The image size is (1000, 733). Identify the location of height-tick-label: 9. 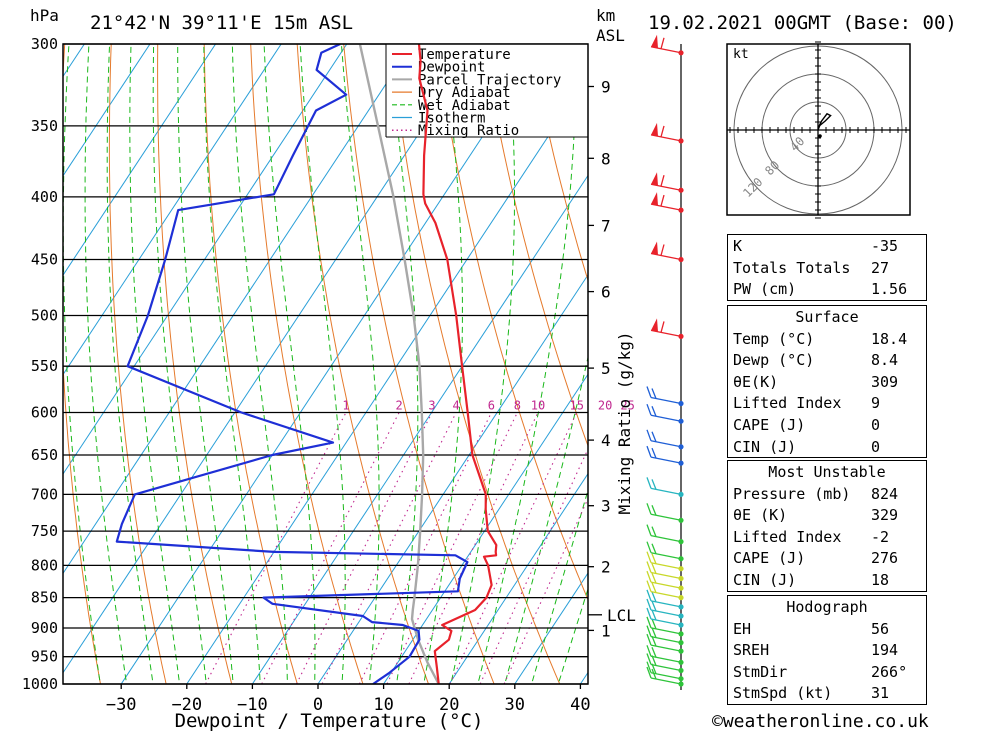
(606, 87).